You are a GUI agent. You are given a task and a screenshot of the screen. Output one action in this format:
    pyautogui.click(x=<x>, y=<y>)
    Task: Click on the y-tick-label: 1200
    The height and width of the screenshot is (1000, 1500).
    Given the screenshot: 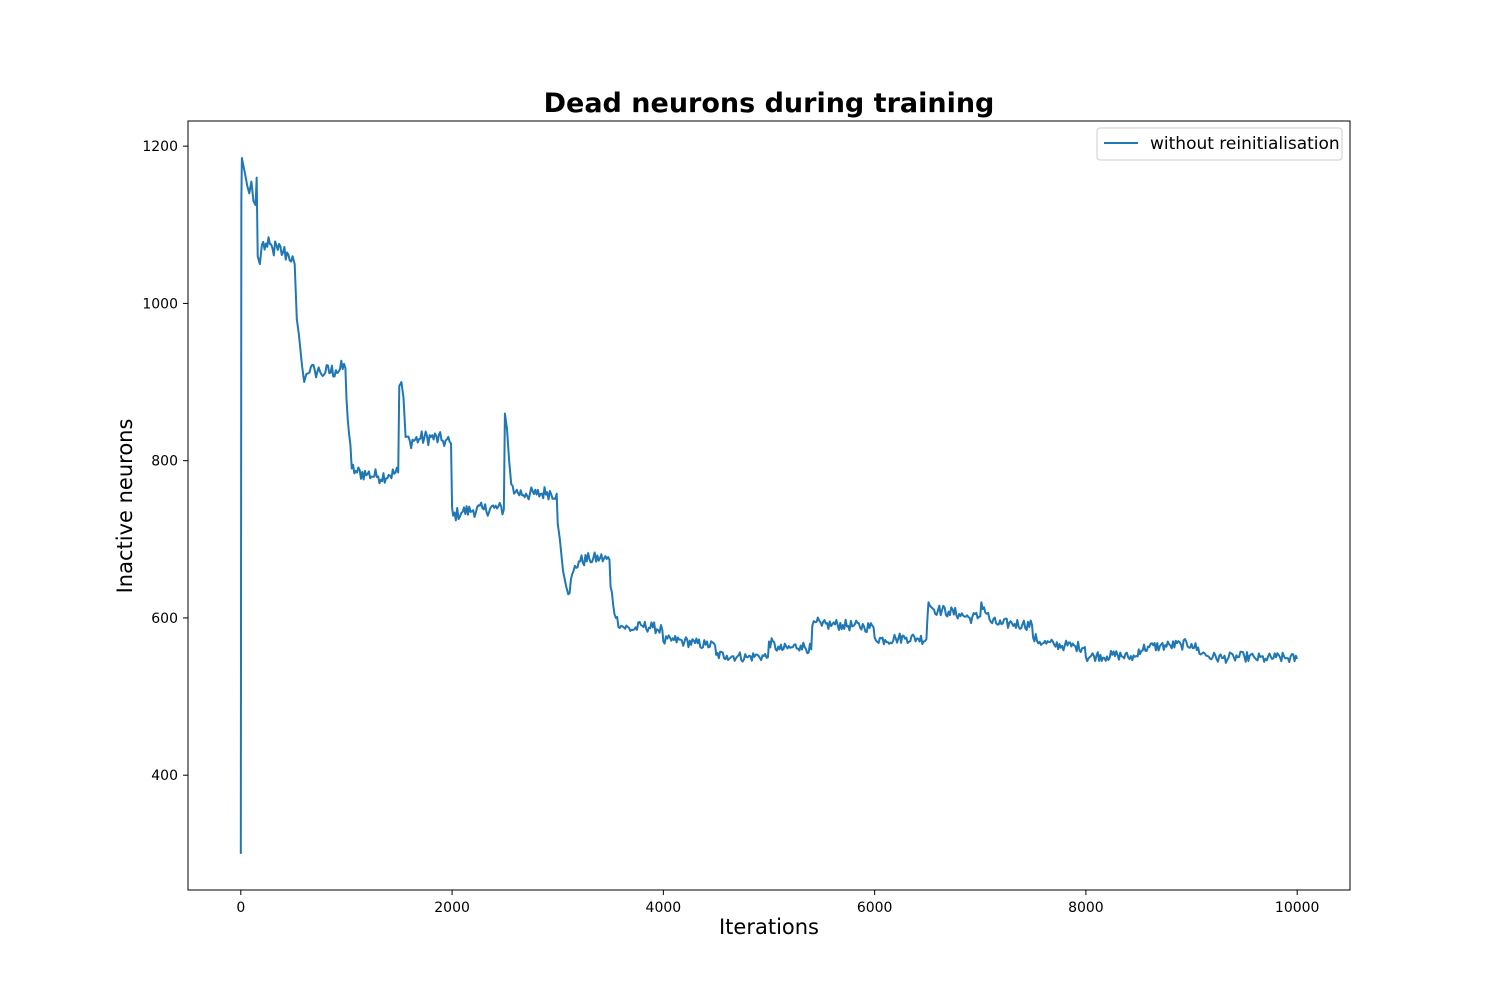 What is the action you would take?
    pyautogui.click(x=160, y=147)
    